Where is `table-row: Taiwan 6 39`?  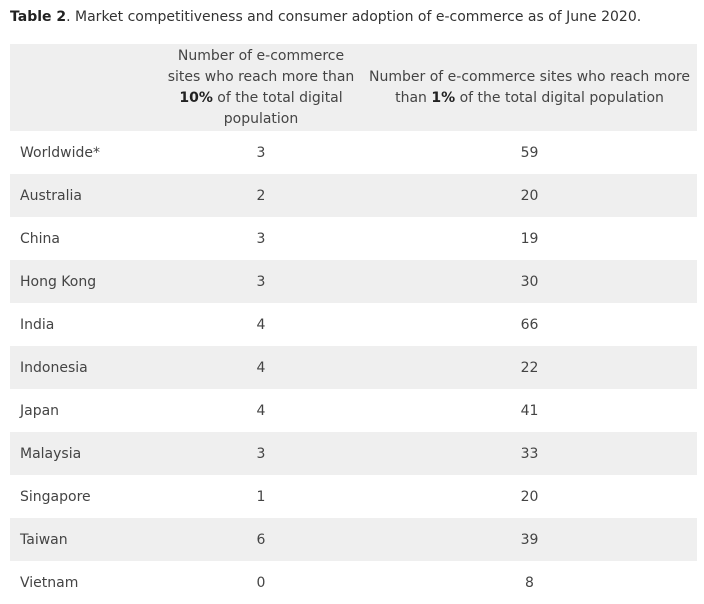
table-row: Taiwan 6 39 is located at coordinates (353, 539).